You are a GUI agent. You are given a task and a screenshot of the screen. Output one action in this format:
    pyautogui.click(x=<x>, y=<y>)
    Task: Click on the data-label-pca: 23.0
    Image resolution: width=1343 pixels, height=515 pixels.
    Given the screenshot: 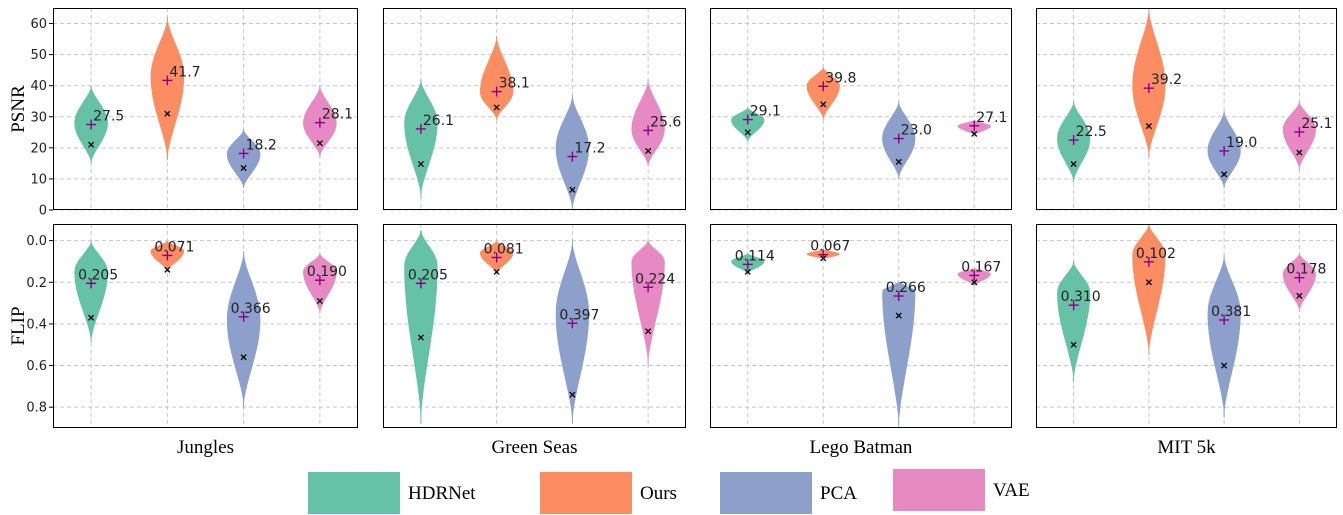 What is the action you would take?
    pyautogui.click(x=916, y=131)
    